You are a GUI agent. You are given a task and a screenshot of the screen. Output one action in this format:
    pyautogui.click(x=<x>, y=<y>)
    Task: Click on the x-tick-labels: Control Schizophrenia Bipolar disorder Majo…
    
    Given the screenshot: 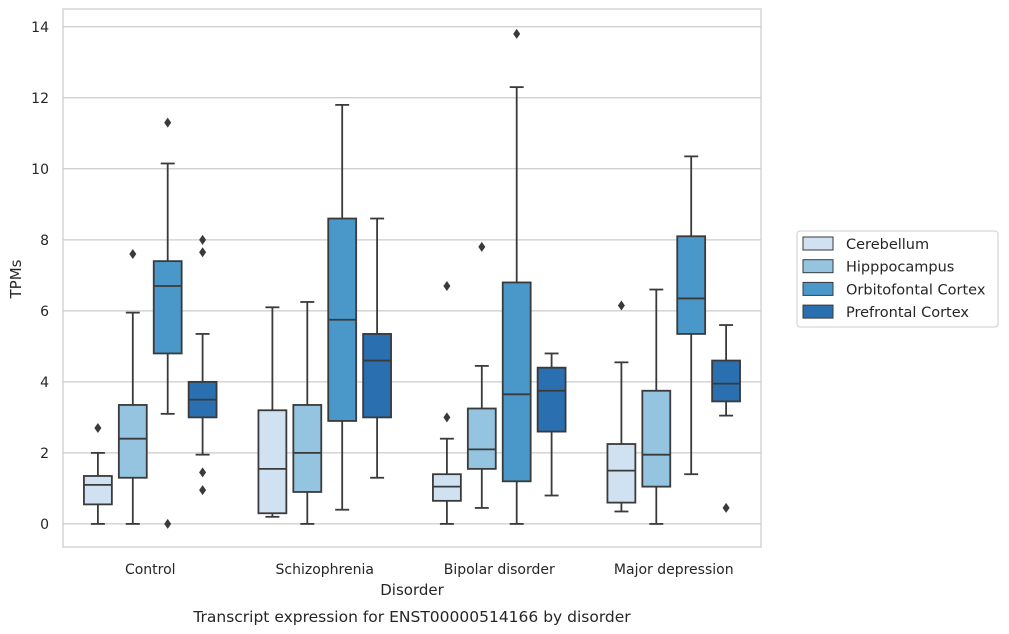 What is the action you would take?
    pyautogui.click(x=429, y=570)
    